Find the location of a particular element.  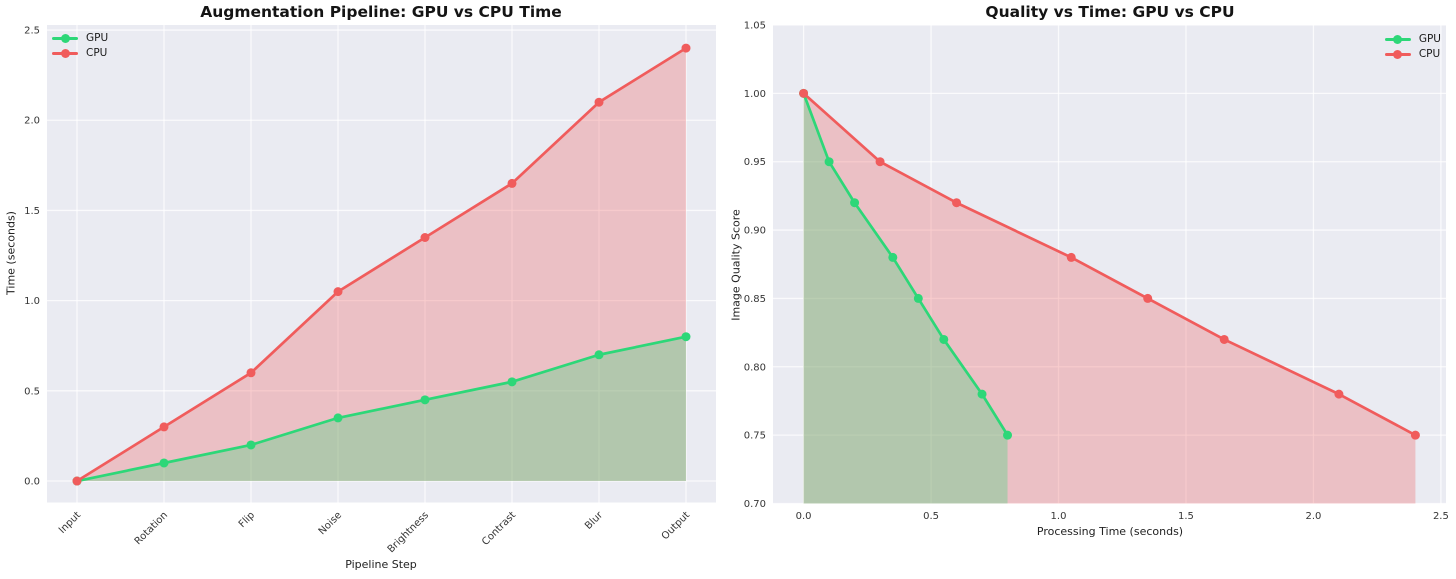

x-tick-label: 2.5 is located at coordinates (1441, 516).